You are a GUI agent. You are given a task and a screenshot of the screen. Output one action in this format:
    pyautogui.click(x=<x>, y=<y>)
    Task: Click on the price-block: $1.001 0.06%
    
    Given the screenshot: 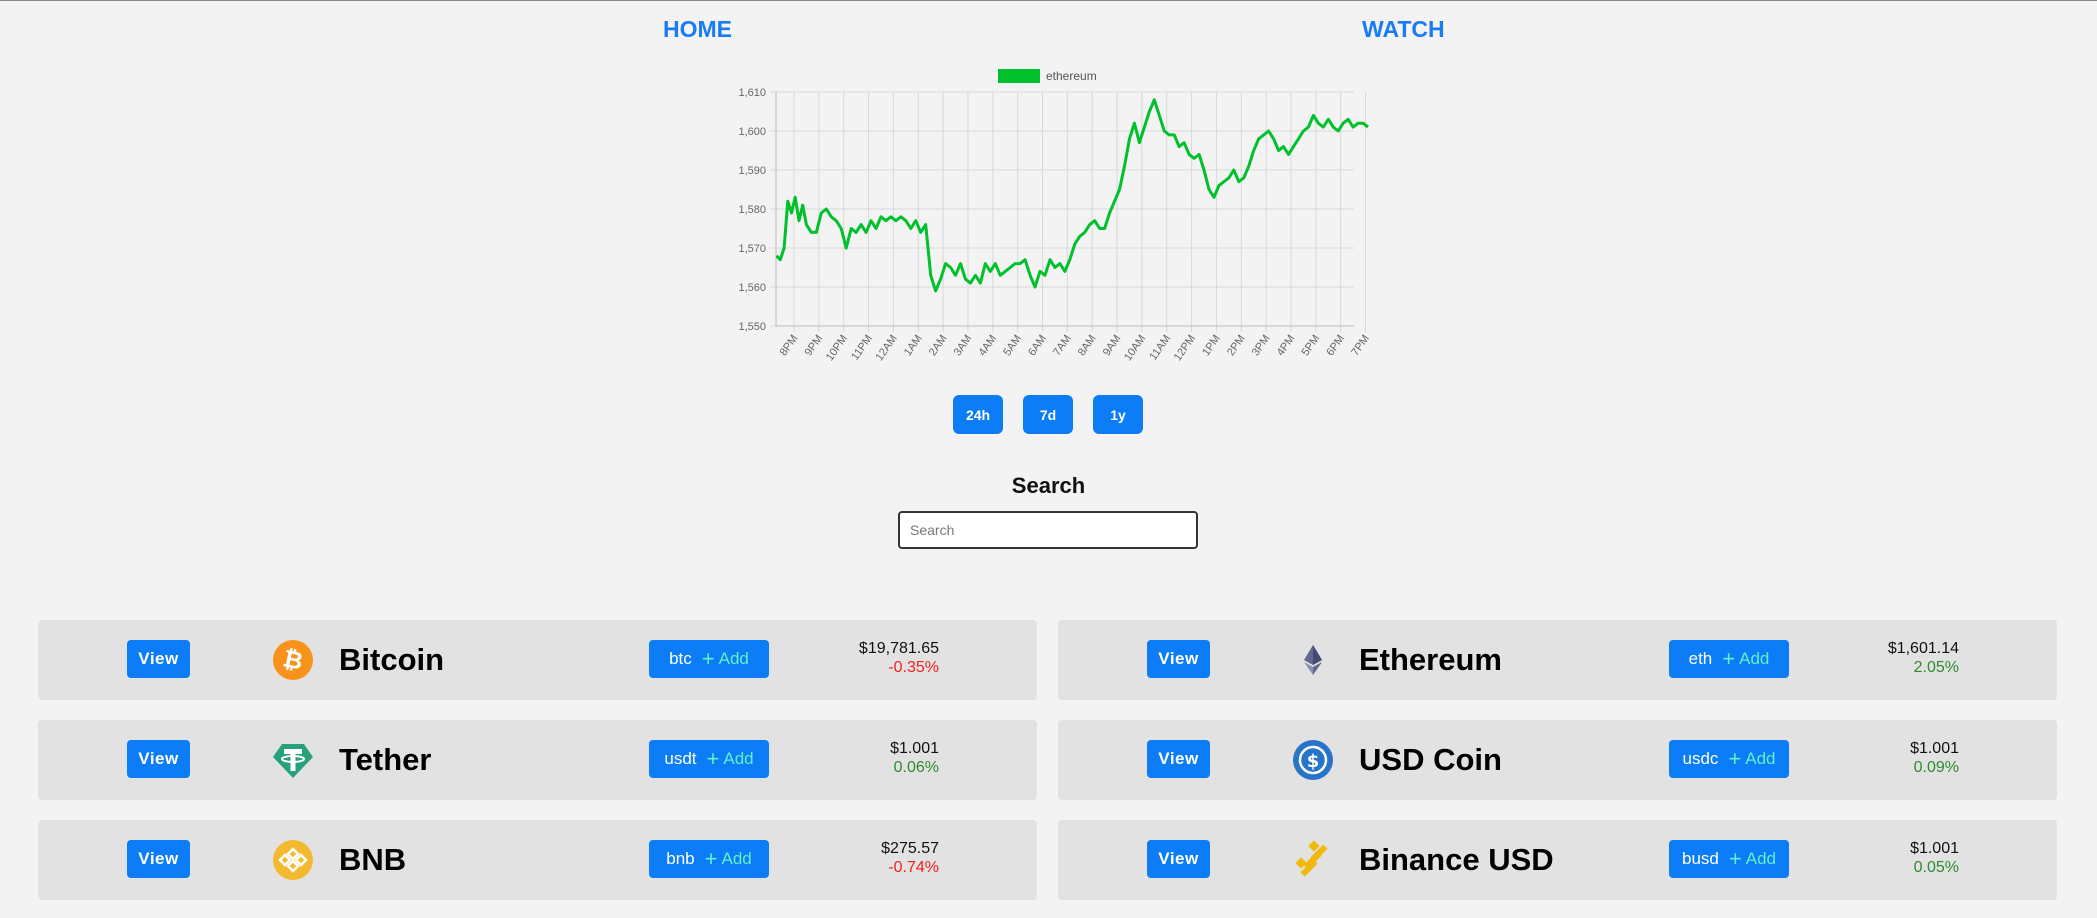 What is the action you would take?
    pyautogui.click(x=914, y=758)
    